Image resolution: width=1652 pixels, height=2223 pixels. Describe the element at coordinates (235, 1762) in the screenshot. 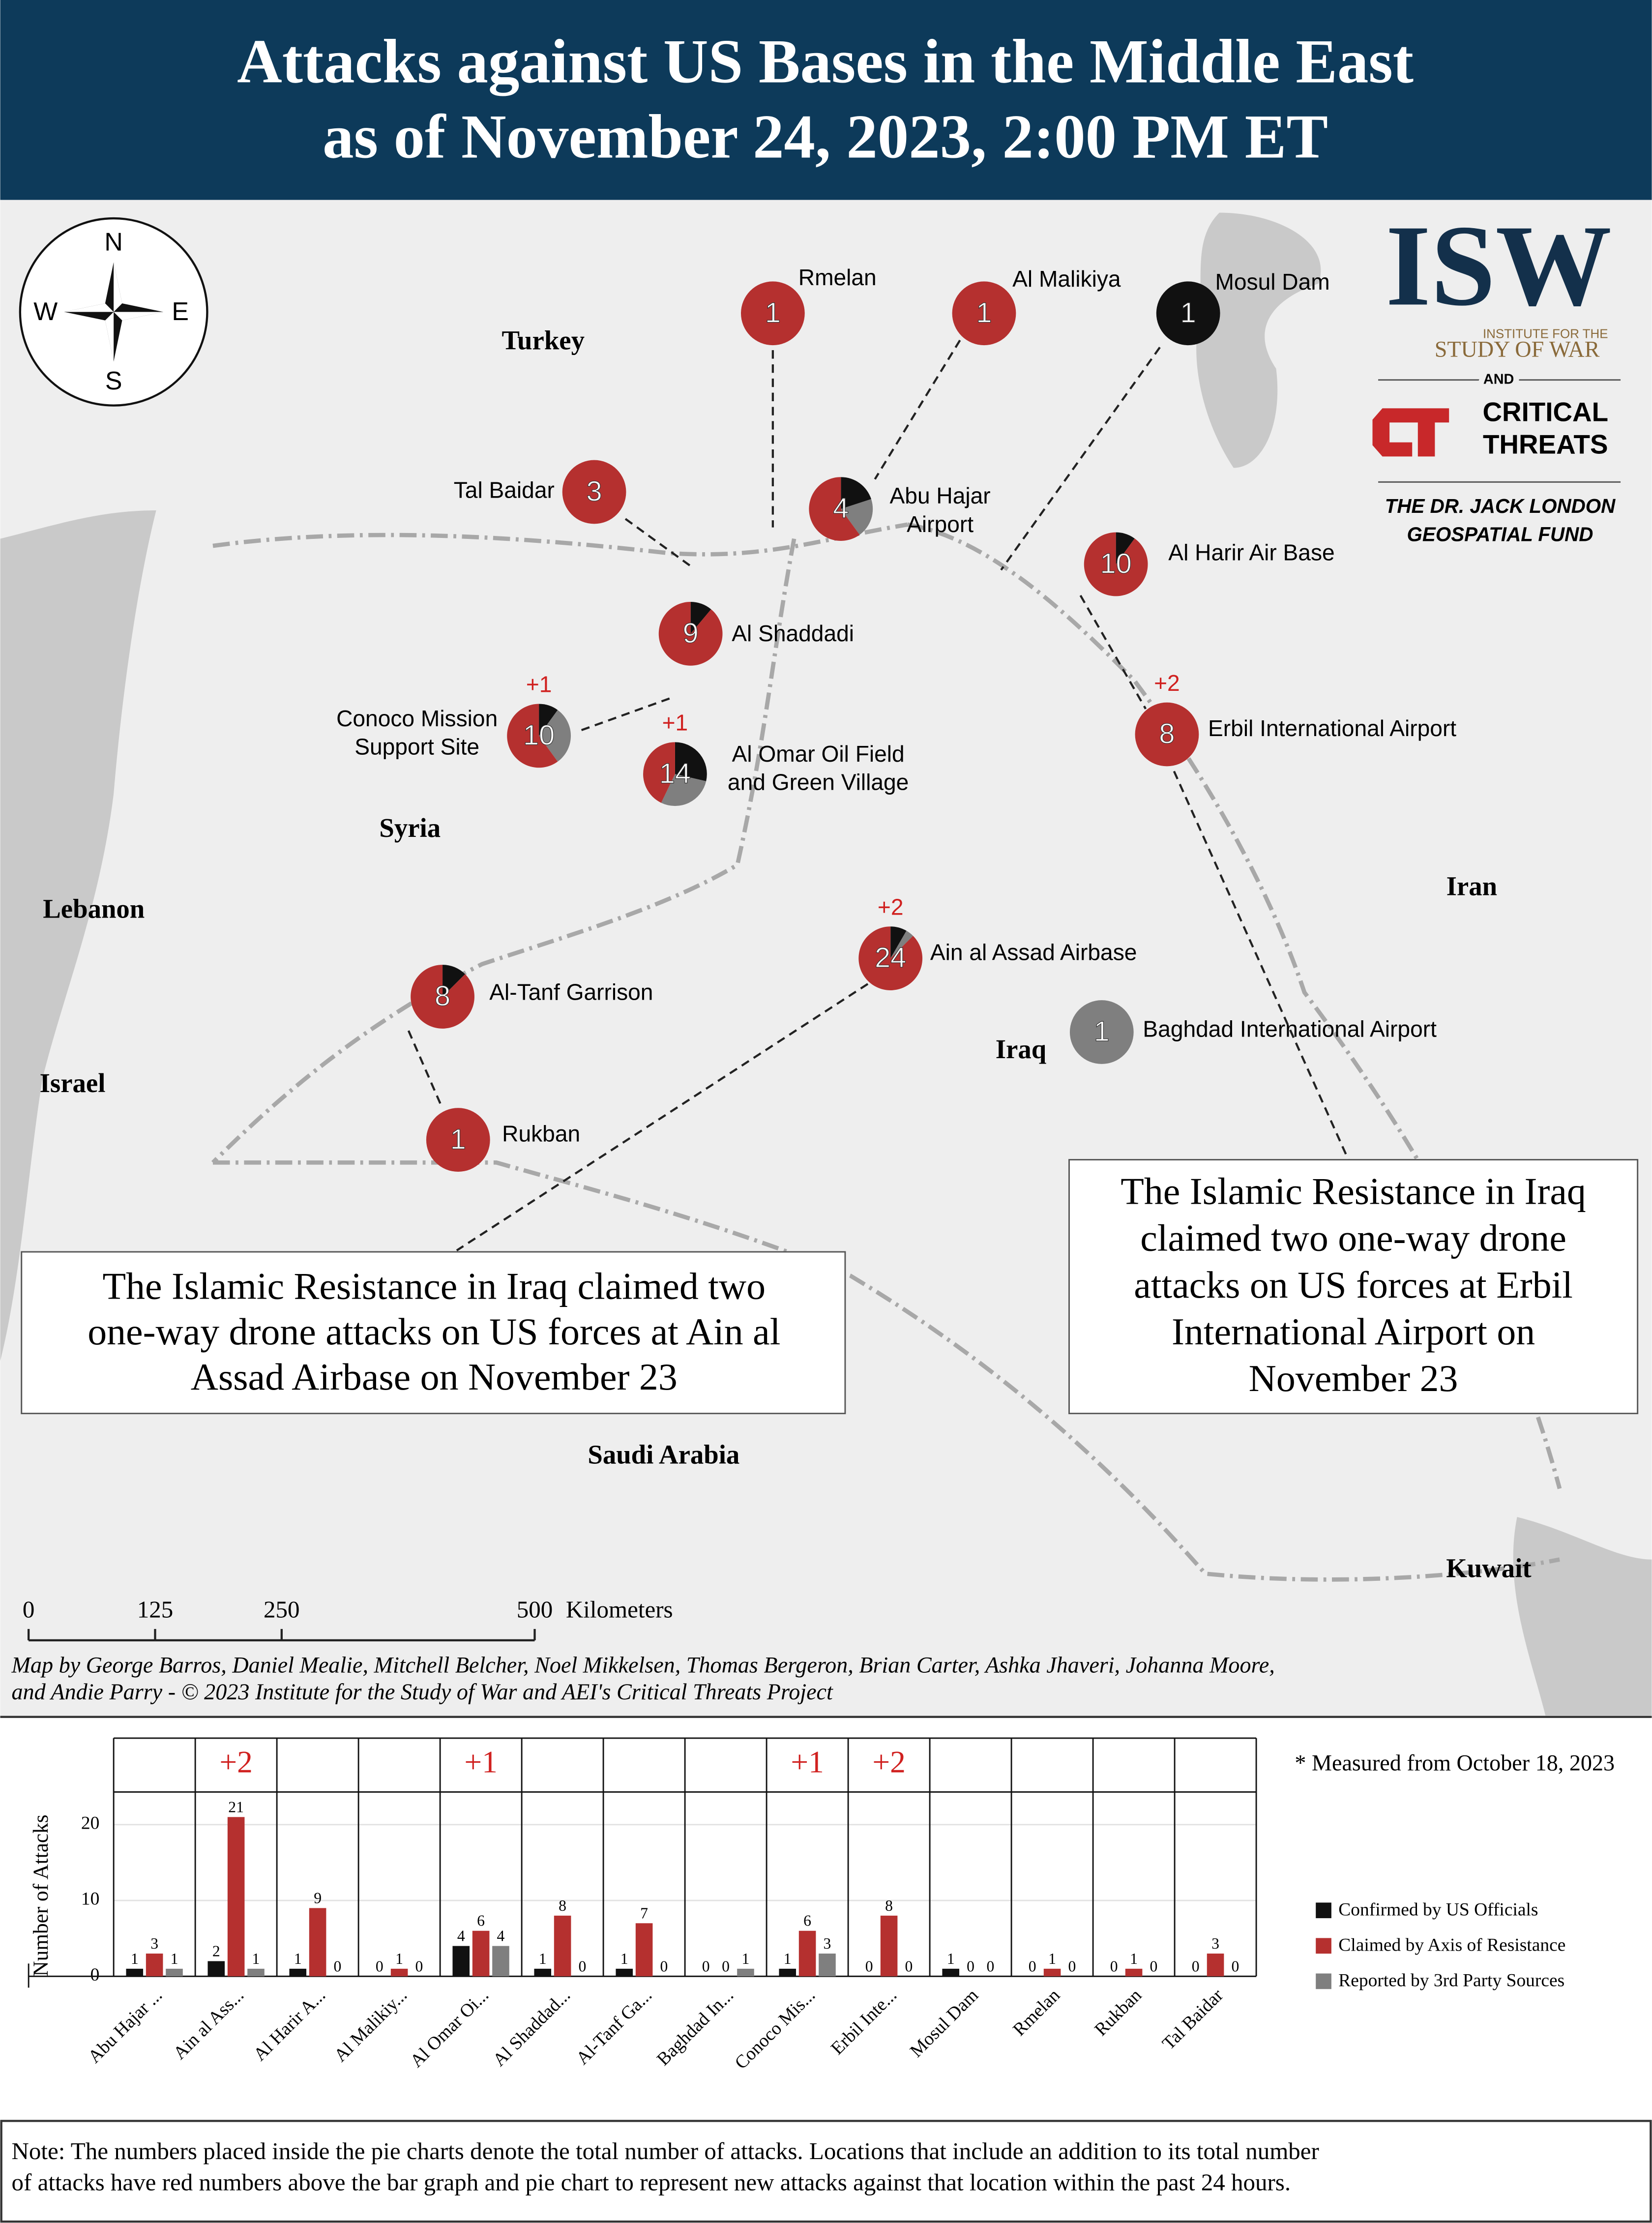

I see `new-label: +2` at that location.